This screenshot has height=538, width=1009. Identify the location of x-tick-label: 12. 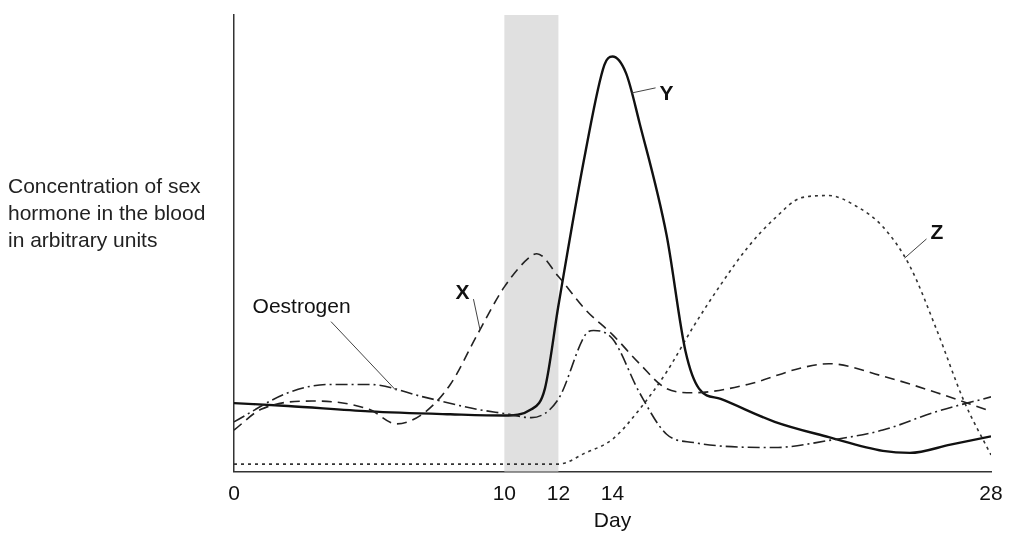
(558, 492).